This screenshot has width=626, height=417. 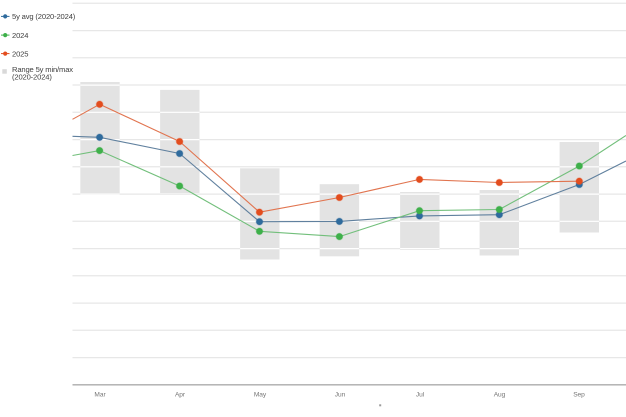 What do you see at coordinates (180, 395) in the screenshot?
I see `svg-text: Apr` at bounding box center [180, 395].